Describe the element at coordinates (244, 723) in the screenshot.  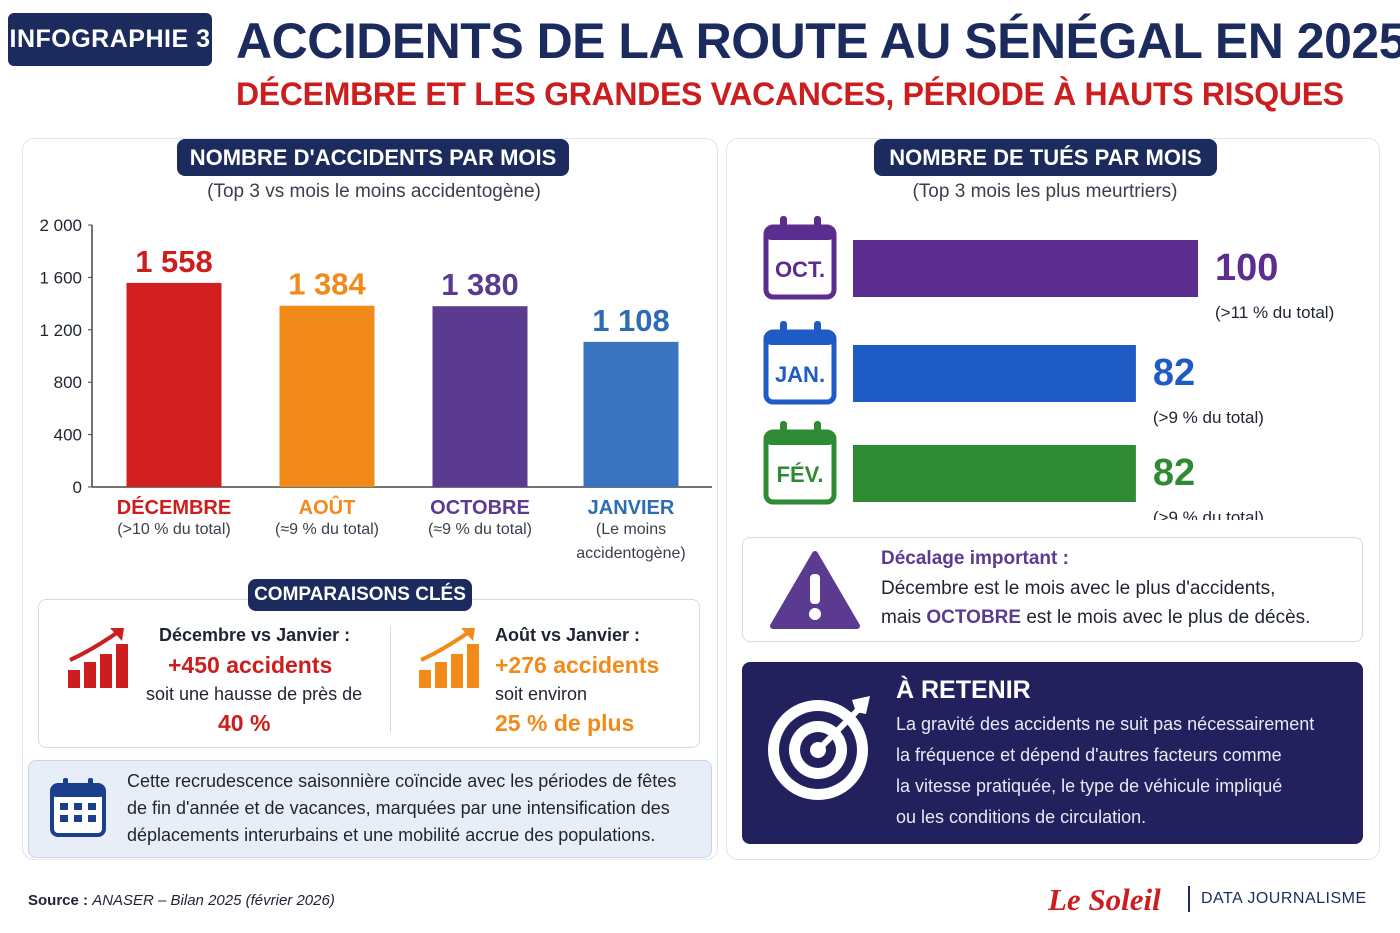
I see `comparison-1-extra: 40 %` at that location.